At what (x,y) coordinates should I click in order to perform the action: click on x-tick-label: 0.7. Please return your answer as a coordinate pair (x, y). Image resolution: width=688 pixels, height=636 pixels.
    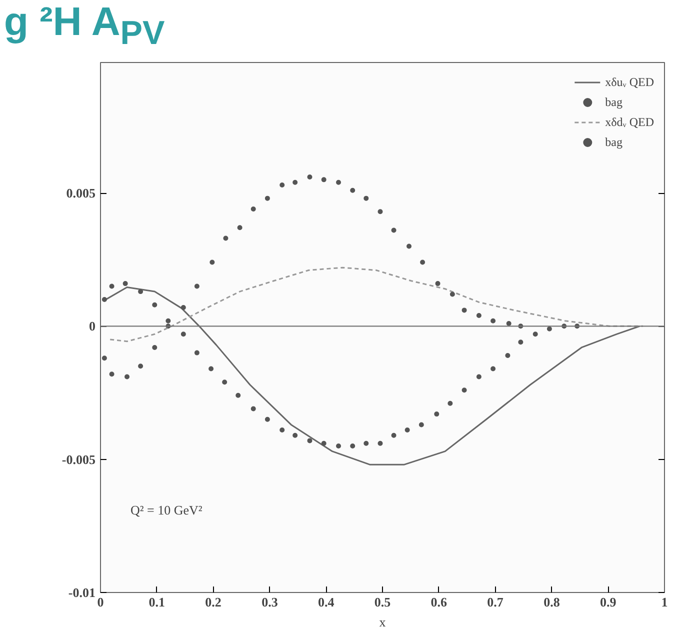
    Looking at the image, I should click on (495, 602).